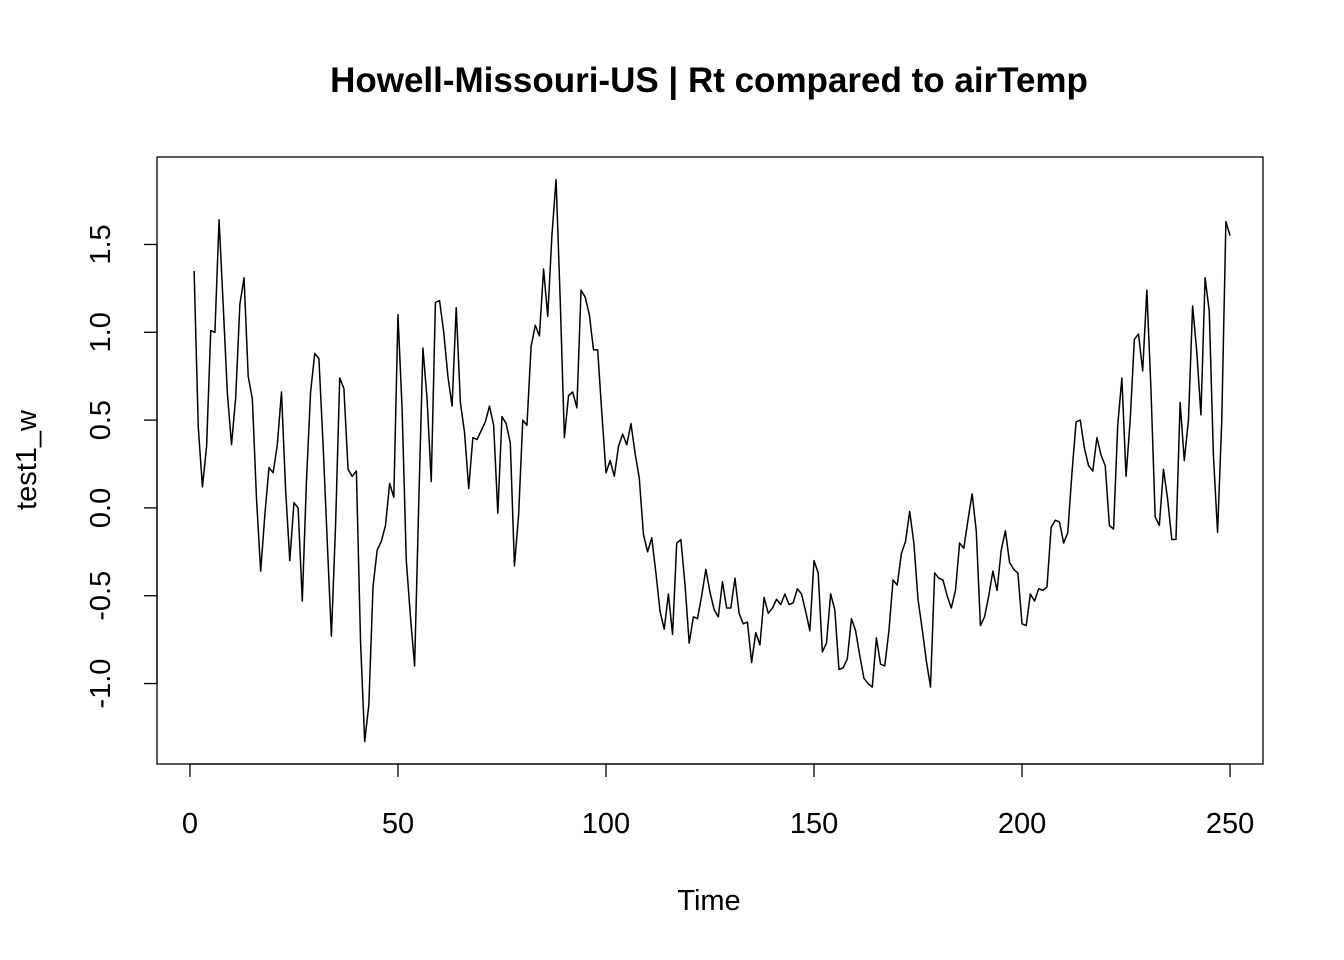 This screenshot has width=1344, height=960. What do you see at coordinates (101, 420) in the screenshot?
I see `y-tick-label: 0.5` at bounding box center [101, 420].